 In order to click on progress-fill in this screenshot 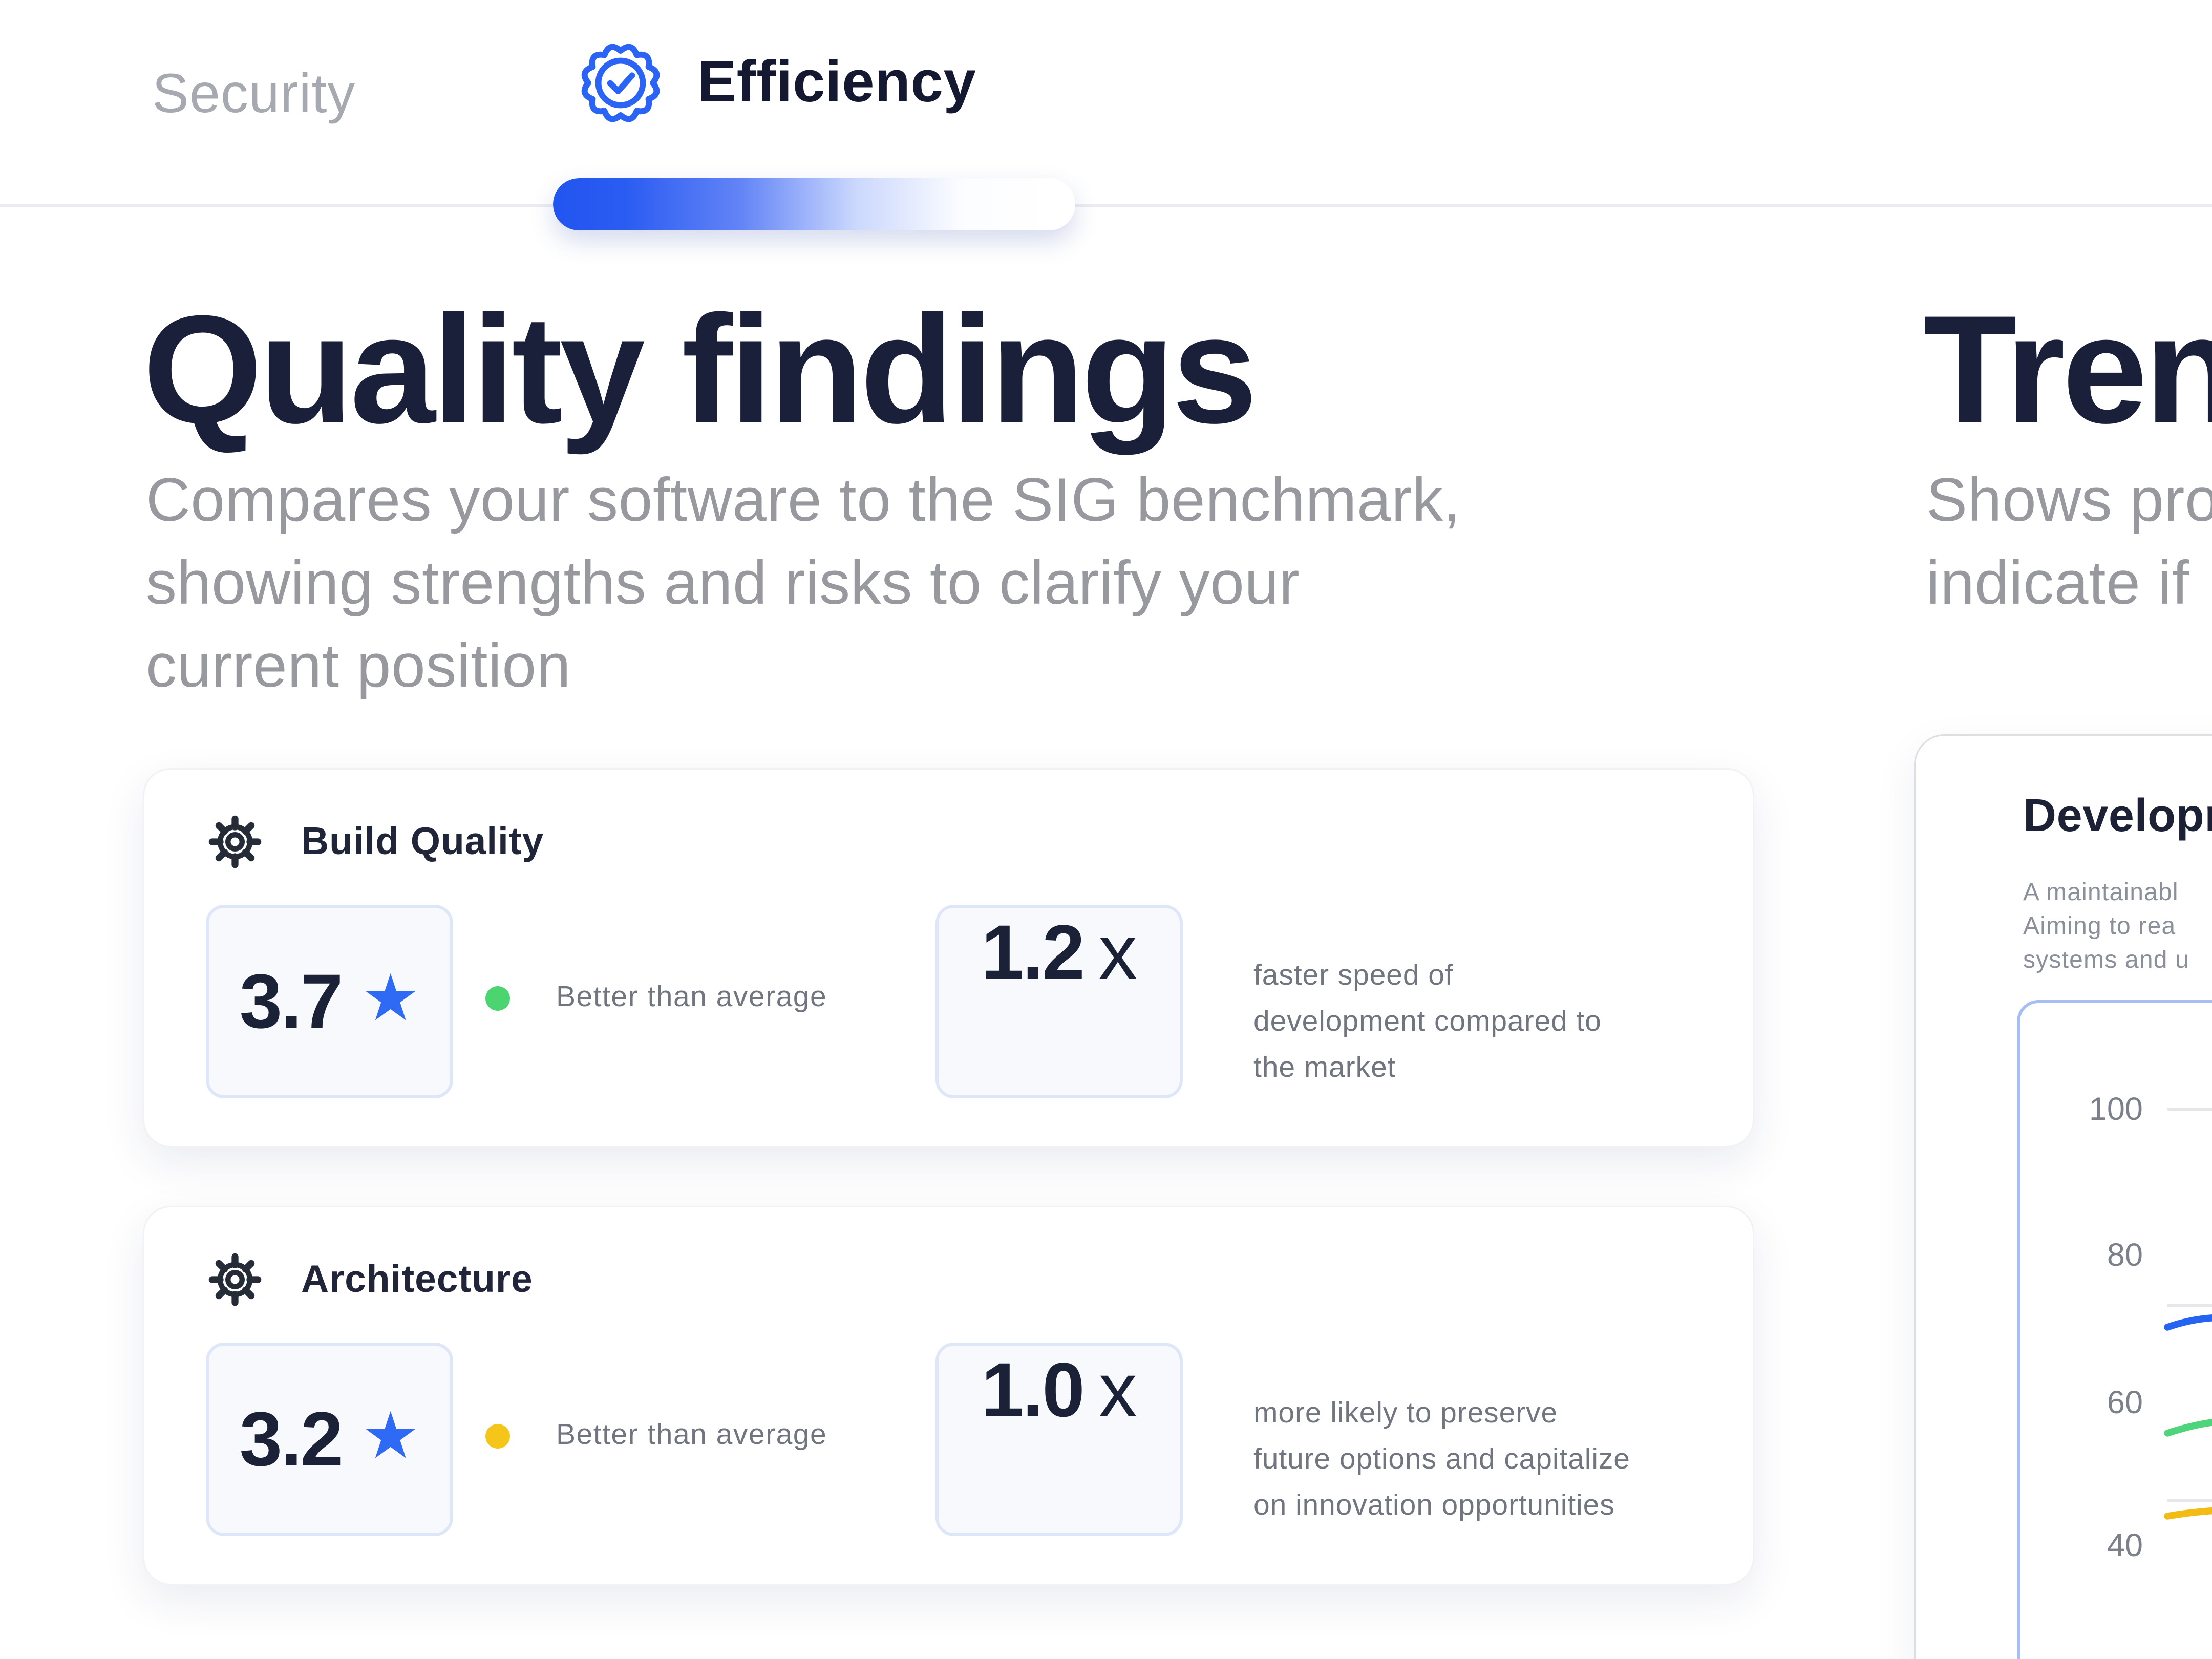, I will do `click(814, 204)`.